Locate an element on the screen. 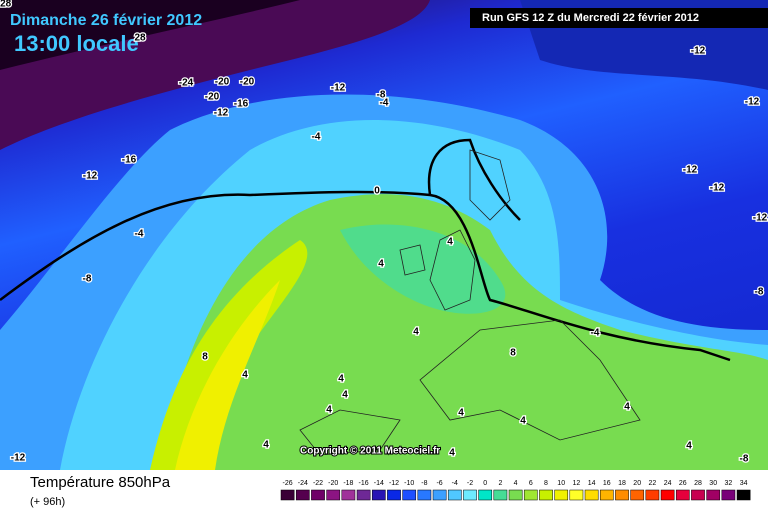  zero-isotherm is located at coordinates (474, 179).